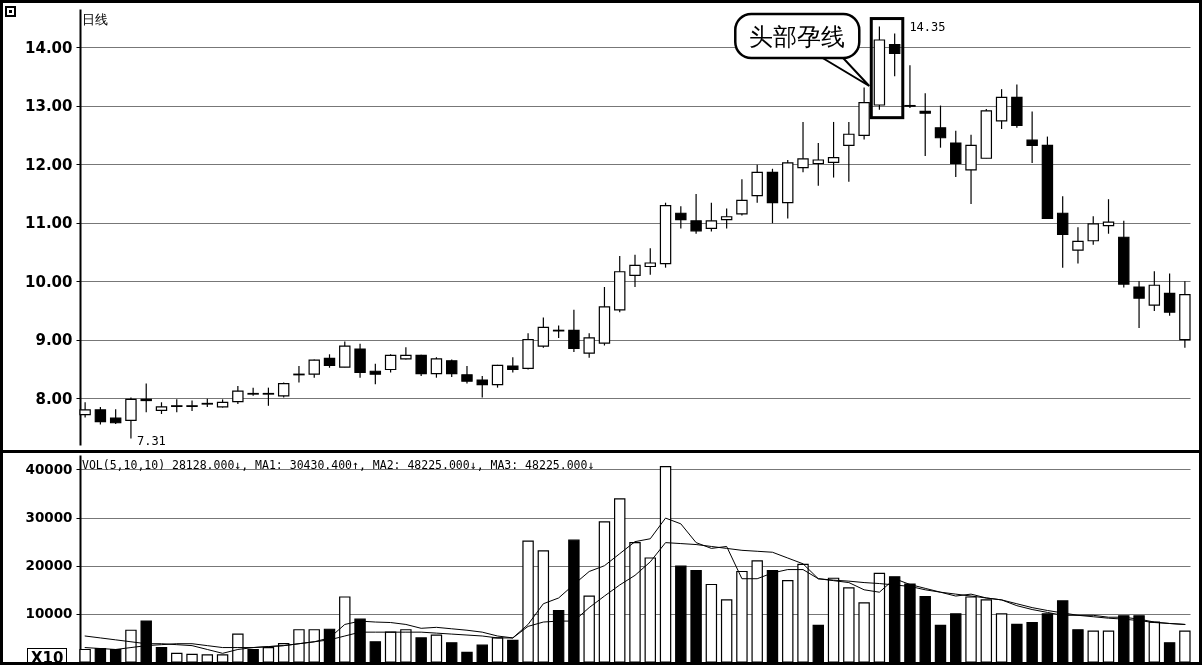 This screenshot has height=665, width=1202. Describe the element at coordinates (927, 26) in the screenshot. I see `annotation: 14.35` at that location.